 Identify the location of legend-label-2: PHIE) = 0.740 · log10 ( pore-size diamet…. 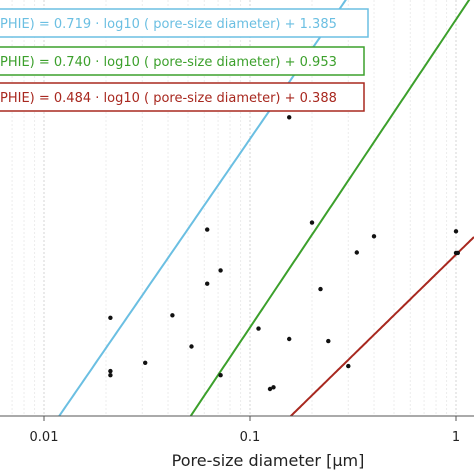
(168, 62).